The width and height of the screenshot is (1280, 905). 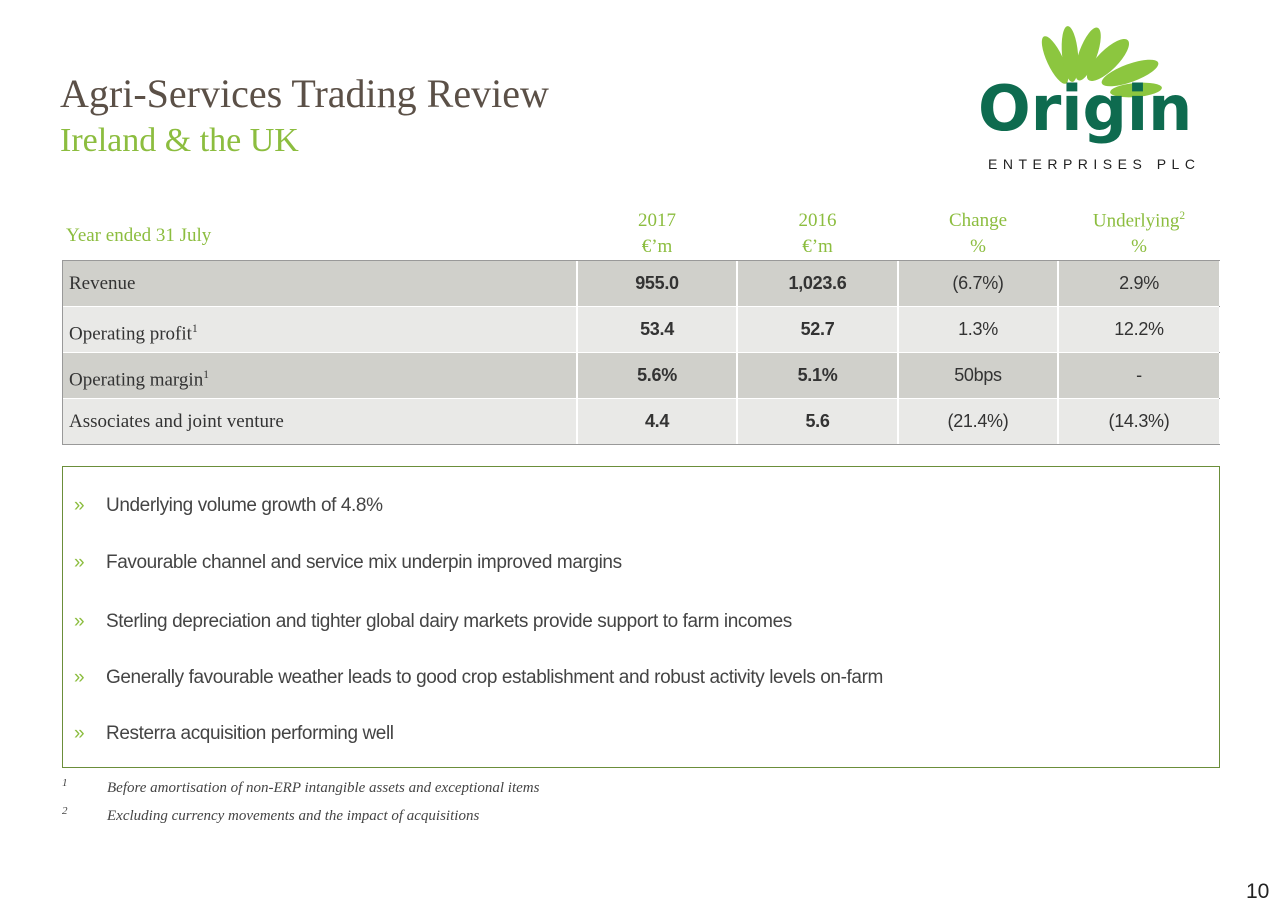 I want to click on table-cell: 2.9%, so click(x=1140, y=283).